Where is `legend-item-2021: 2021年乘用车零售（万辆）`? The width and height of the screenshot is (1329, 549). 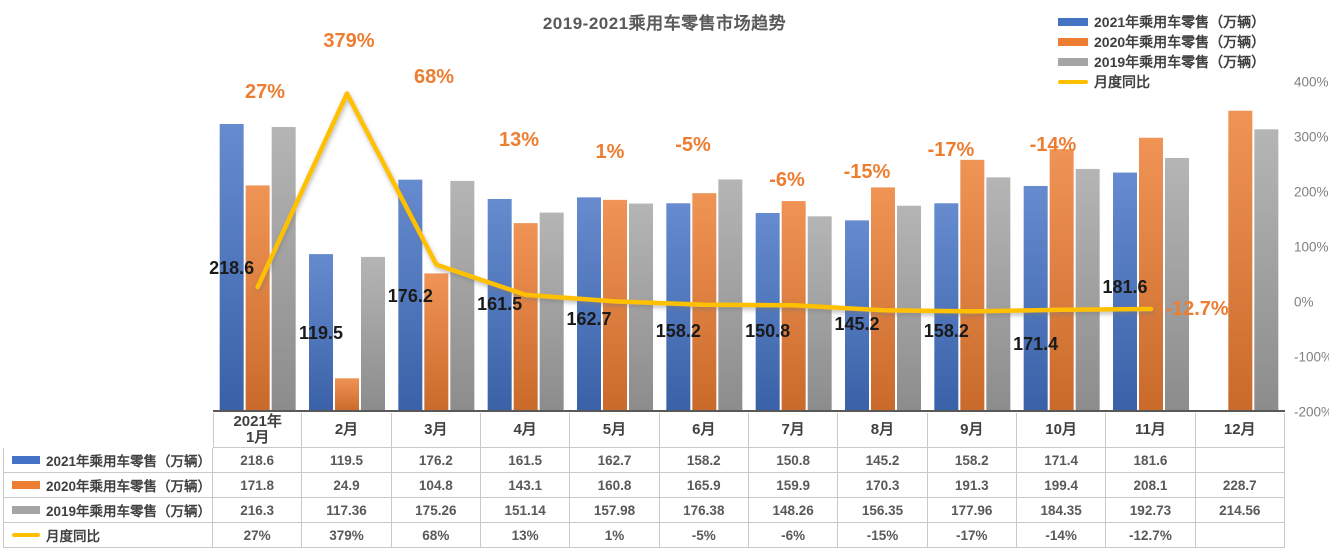
legend-item-2021: 2021年乘用车零售（万辆） is located at coordinates (1178, 22).